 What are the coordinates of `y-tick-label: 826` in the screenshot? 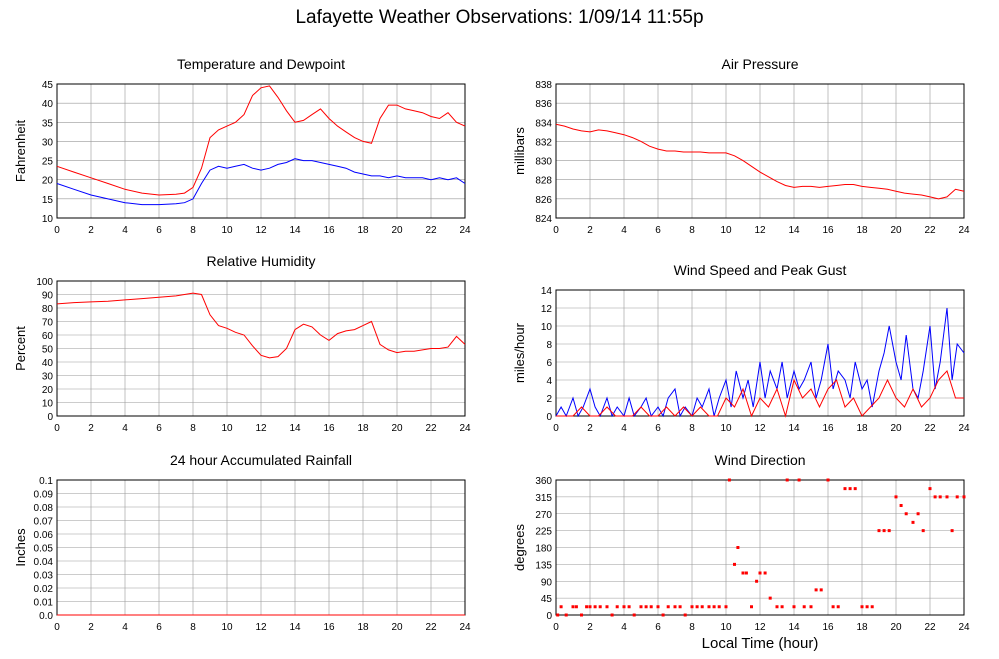 It's located at (543, 200).